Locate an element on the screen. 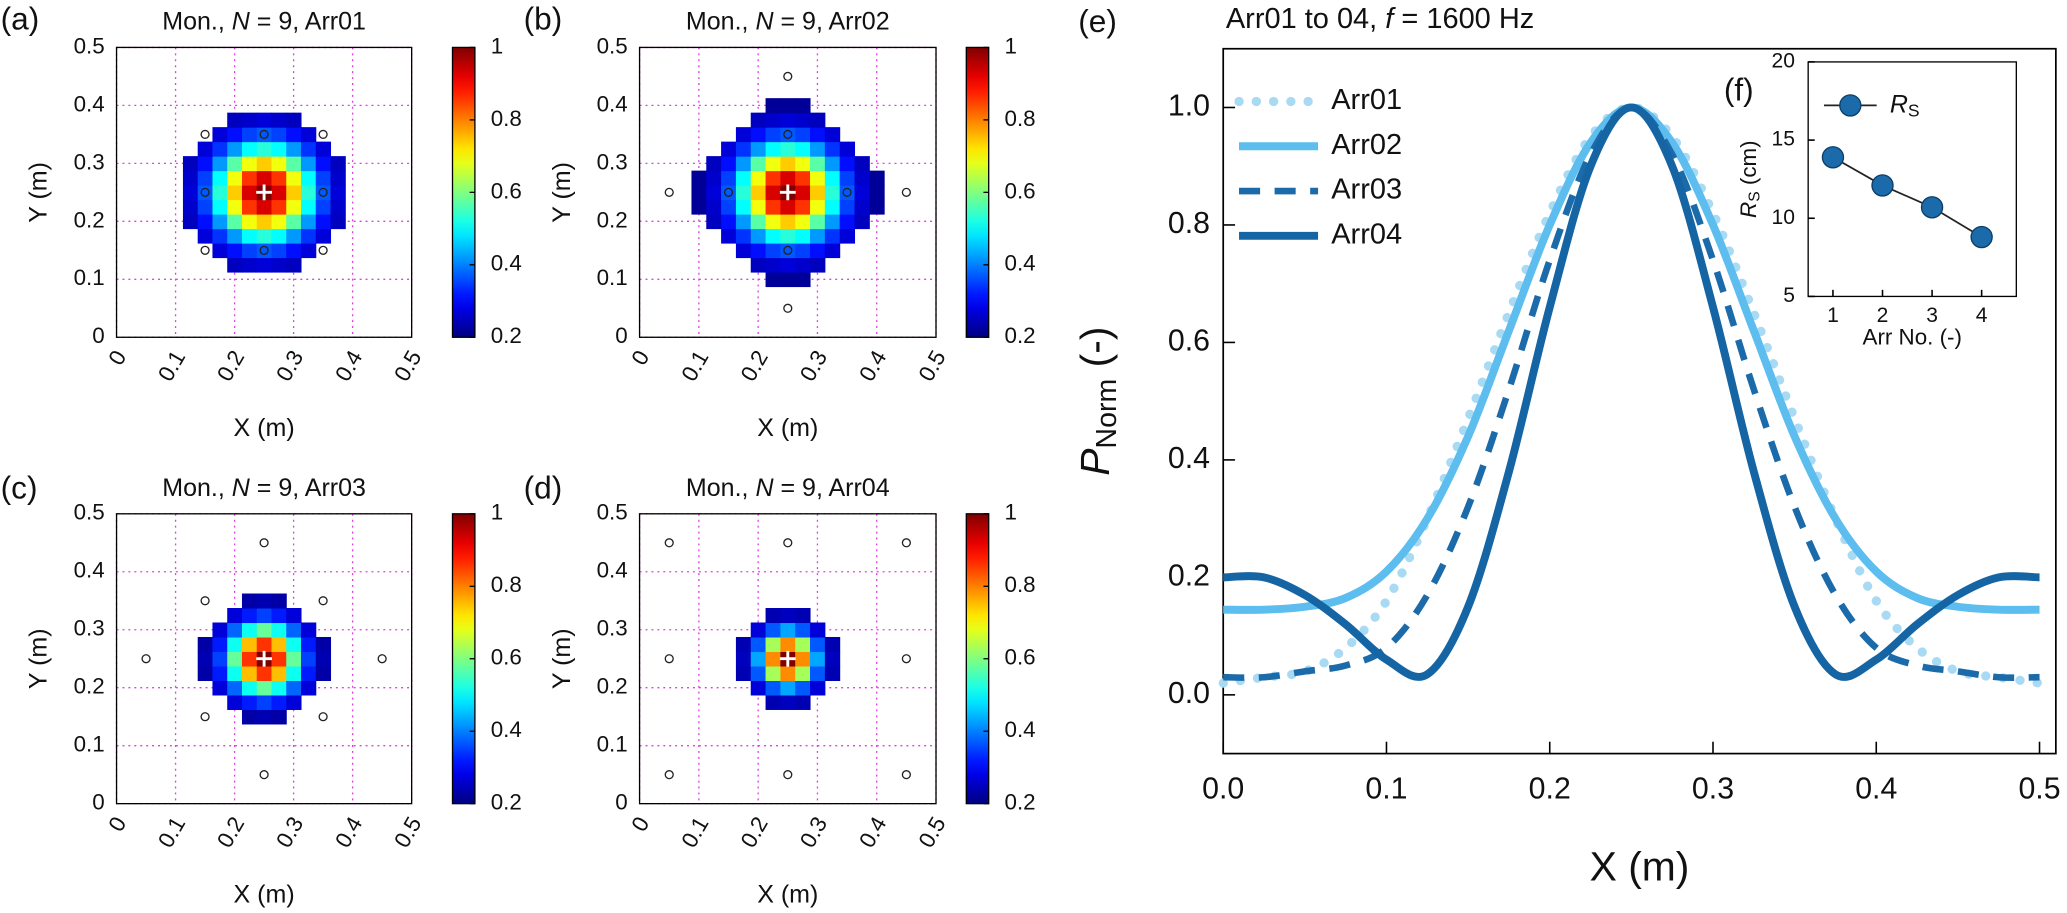 This screenshot has height=913, width=2067. x-tick-label: 0.4 is located at coordinates (872, 831).